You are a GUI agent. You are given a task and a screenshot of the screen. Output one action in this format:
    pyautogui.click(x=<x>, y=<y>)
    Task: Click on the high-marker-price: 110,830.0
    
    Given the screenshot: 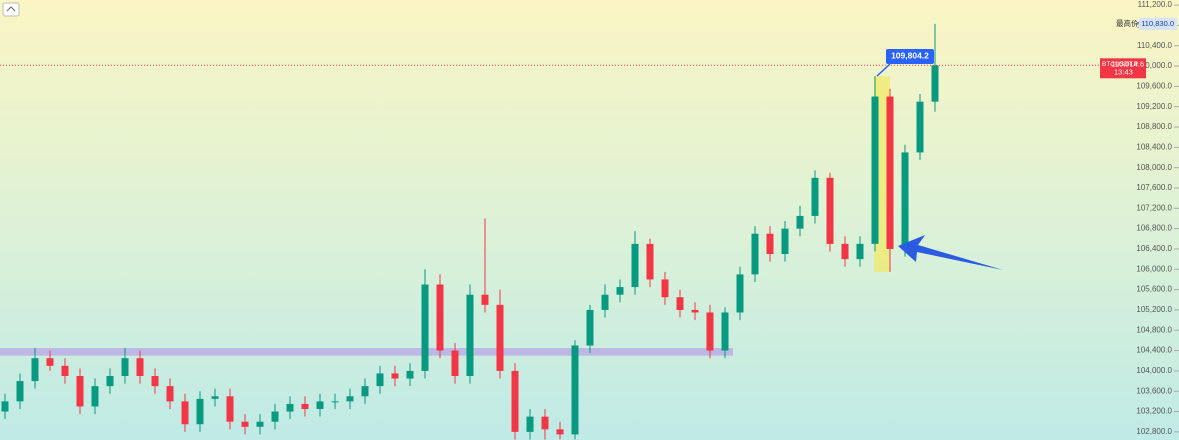 What is the action you would take?
    pyautogui.click(x=1157, y=23)
    